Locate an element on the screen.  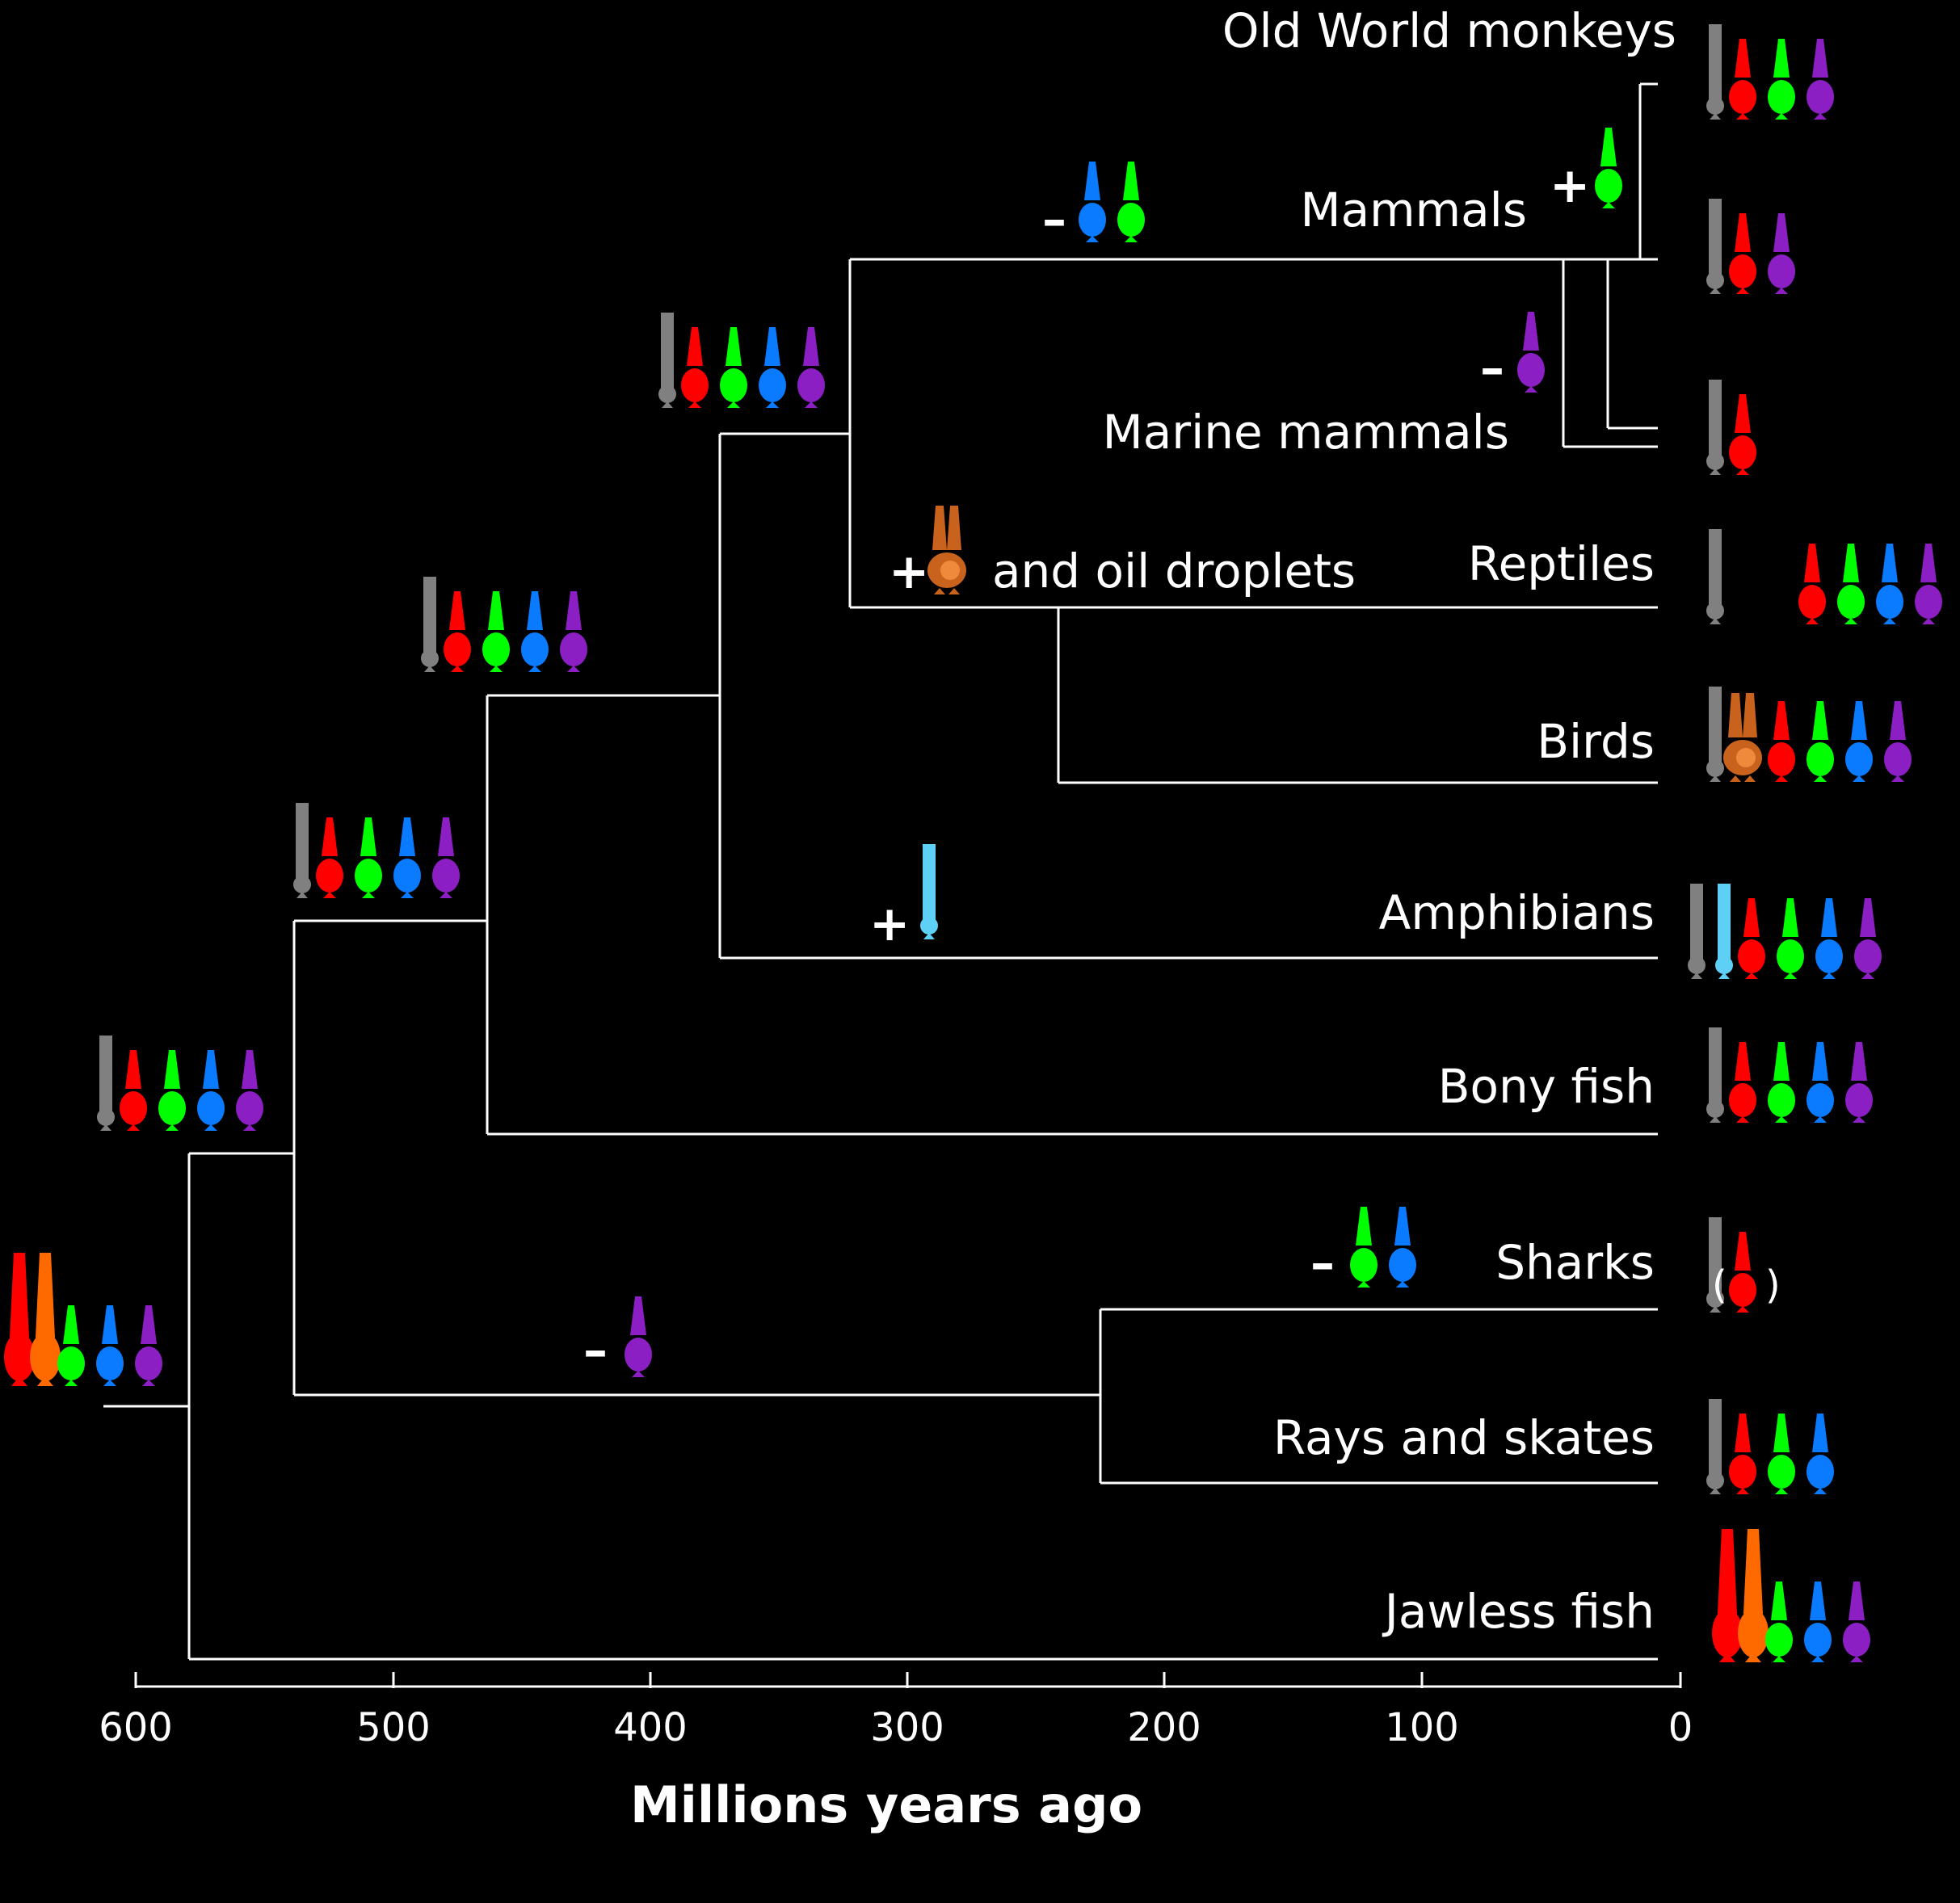
taxon-photoreceptors-7: () is located at coordinates (1743, 1265).